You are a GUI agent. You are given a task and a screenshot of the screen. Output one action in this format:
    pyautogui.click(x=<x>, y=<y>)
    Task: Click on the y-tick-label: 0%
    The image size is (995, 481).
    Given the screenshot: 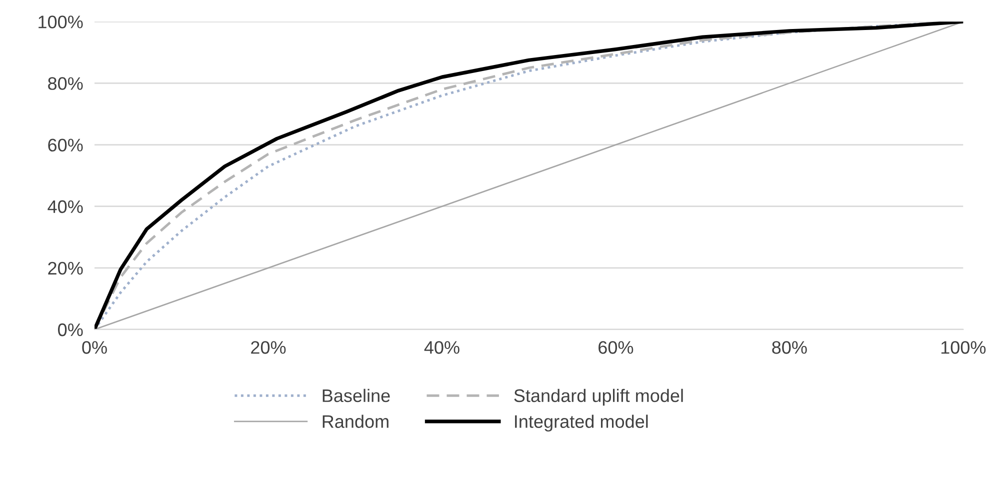 What is the action you would take?
    pyautogui.click(x=70, y=329)
    